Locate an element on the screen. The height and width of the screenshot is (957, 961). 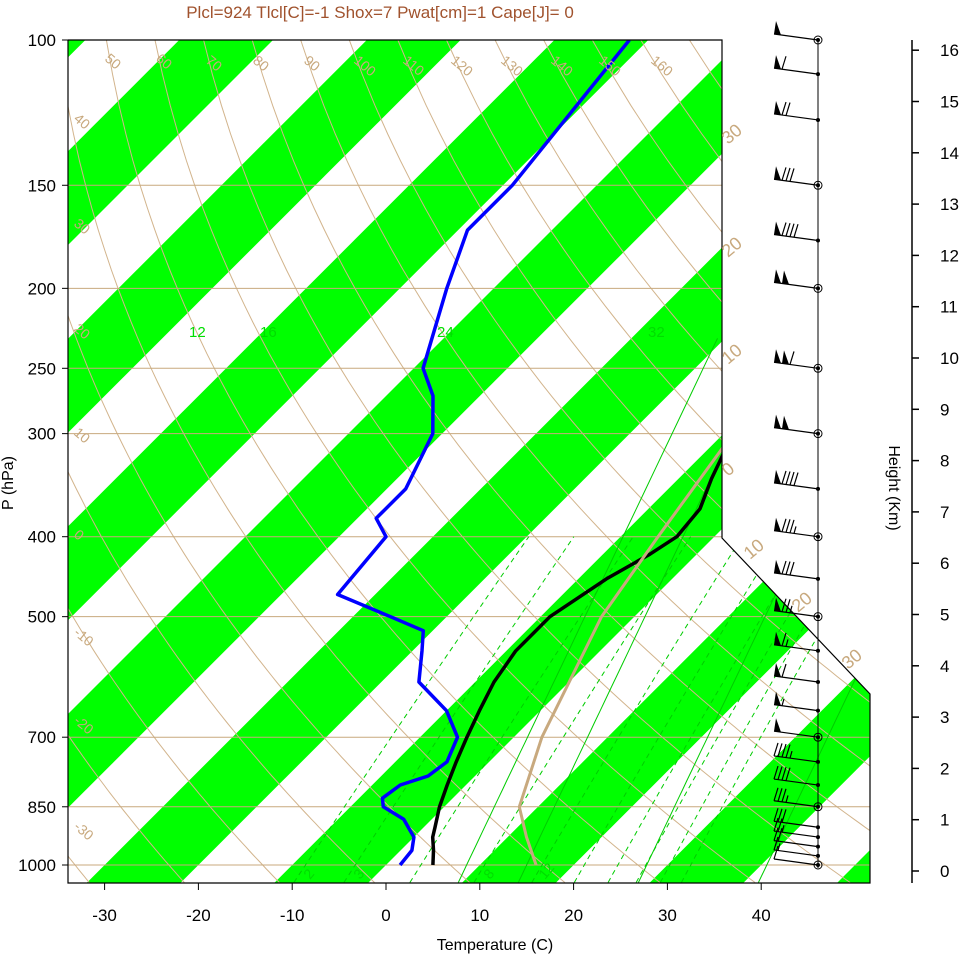
temperature-tick-label: 40 is located at coordinates (761, 915).